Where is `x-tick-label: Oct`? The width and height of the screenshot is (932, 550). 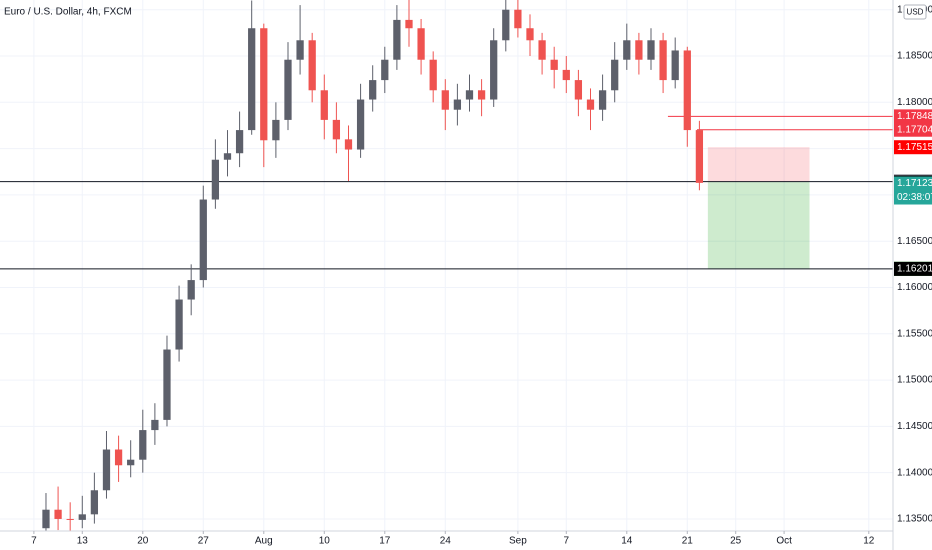 x-tick-label: Oct is located at coordinates (784, 541).